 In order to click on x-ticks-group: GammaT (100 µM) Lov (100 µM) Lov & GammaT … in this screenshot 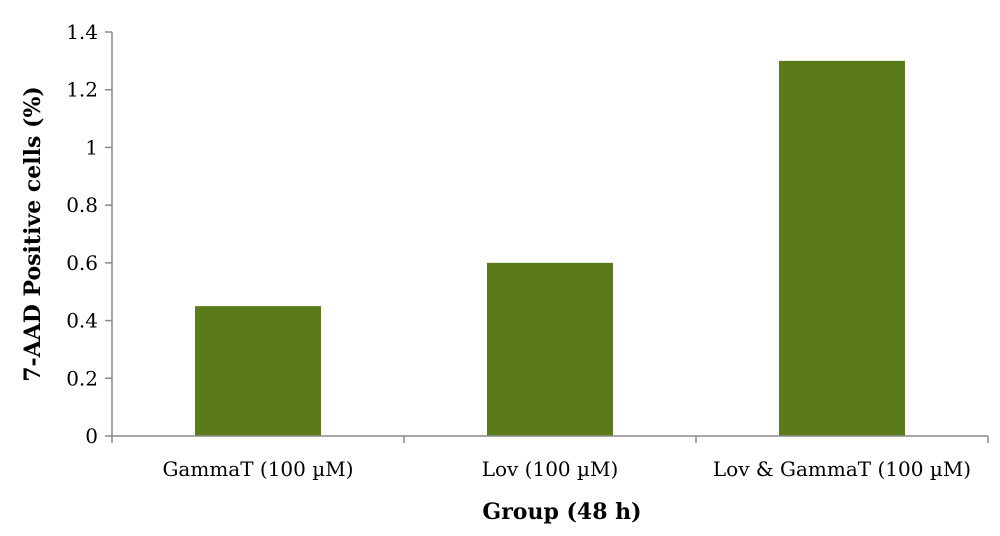, I will do `click(550, 458)`.